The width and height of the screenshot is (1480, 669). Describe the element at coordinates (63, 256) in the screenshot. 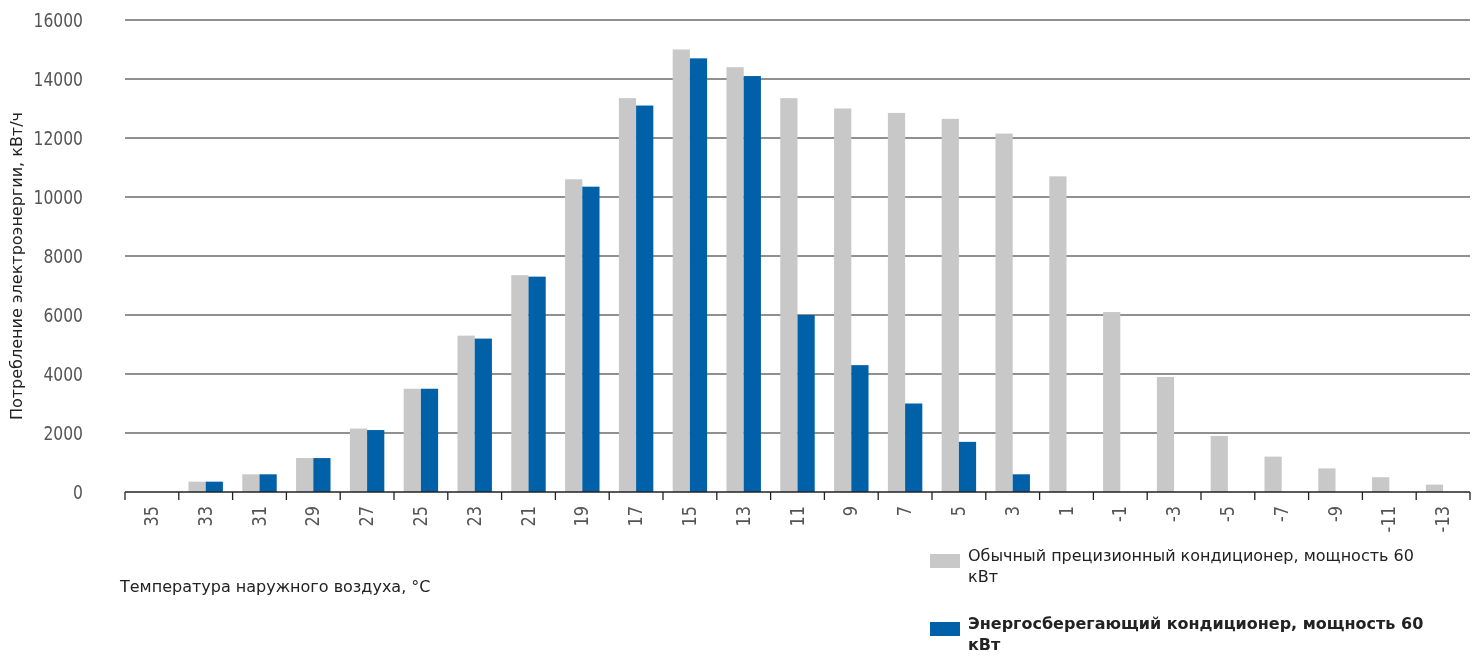

I see `y-tick-label: 8000` at that location.